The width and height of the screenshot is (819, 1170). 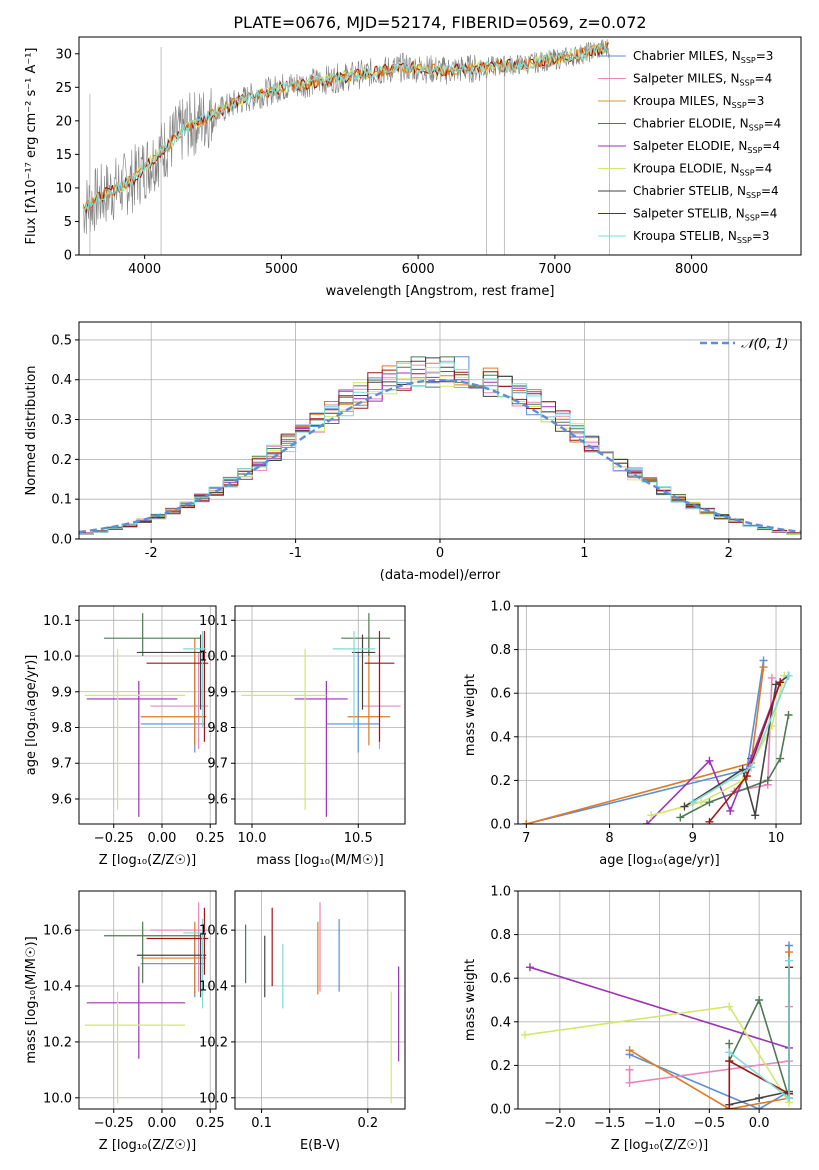 What do you see at coordinates (217, 799) in the screenshot?
I see `y-tick-label: 9.6` at bounding box center [217, 799].